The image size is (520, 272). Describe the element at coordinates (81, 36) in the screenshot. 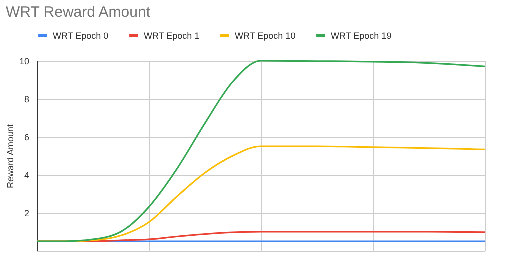

I see `legend-label: WRT Epoch 0` at that location.